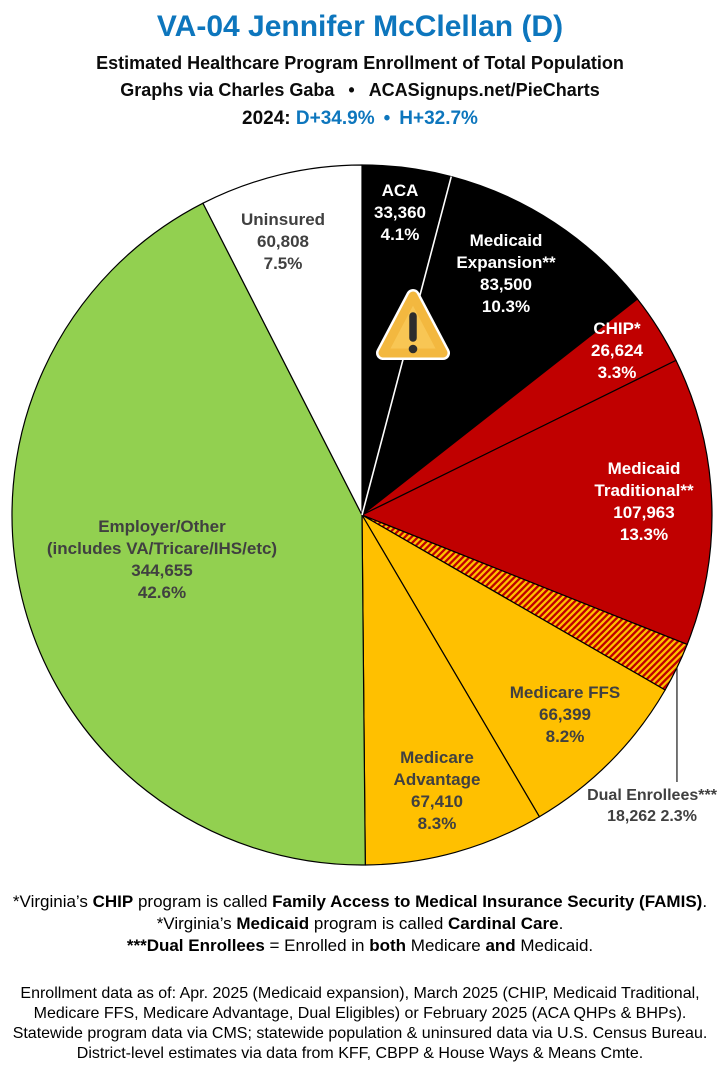 This screenshot has width=720, height=1070. I want to click on pie-slice-medicare-ffs, so click(513, 666).